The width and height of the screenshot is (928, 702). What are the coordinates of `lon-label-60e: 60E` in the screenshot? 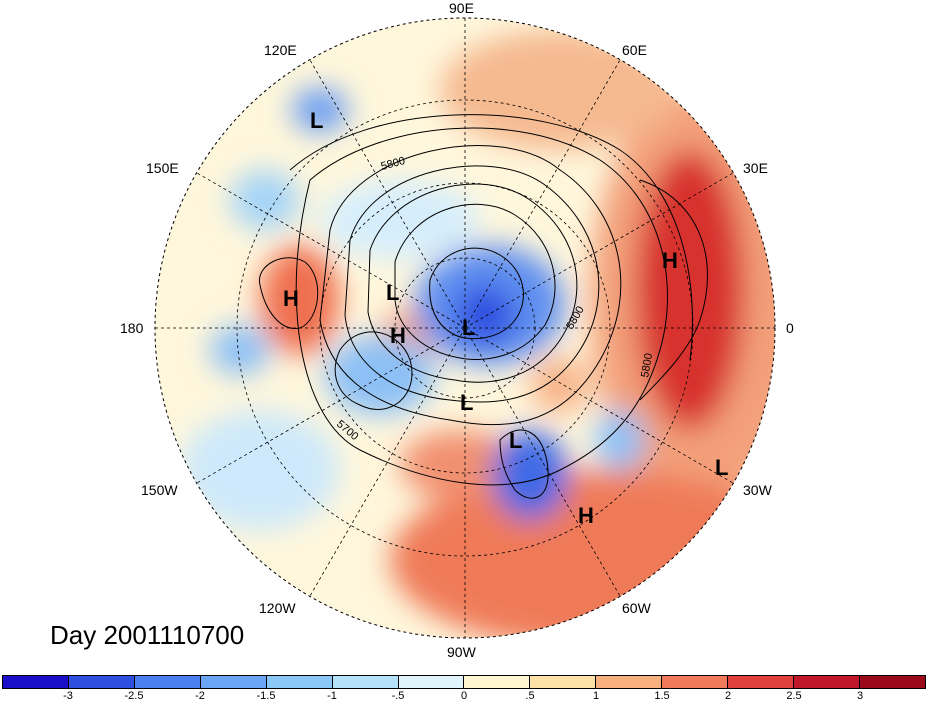 It's located at (634, 50).